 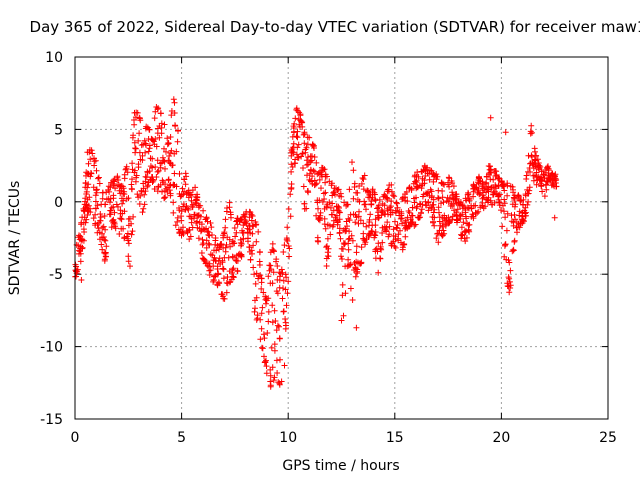 What do you see at coordinates (288, 438) in the screenshot?
I see `x-tick-label: 10` at bounding box center [288, 438].